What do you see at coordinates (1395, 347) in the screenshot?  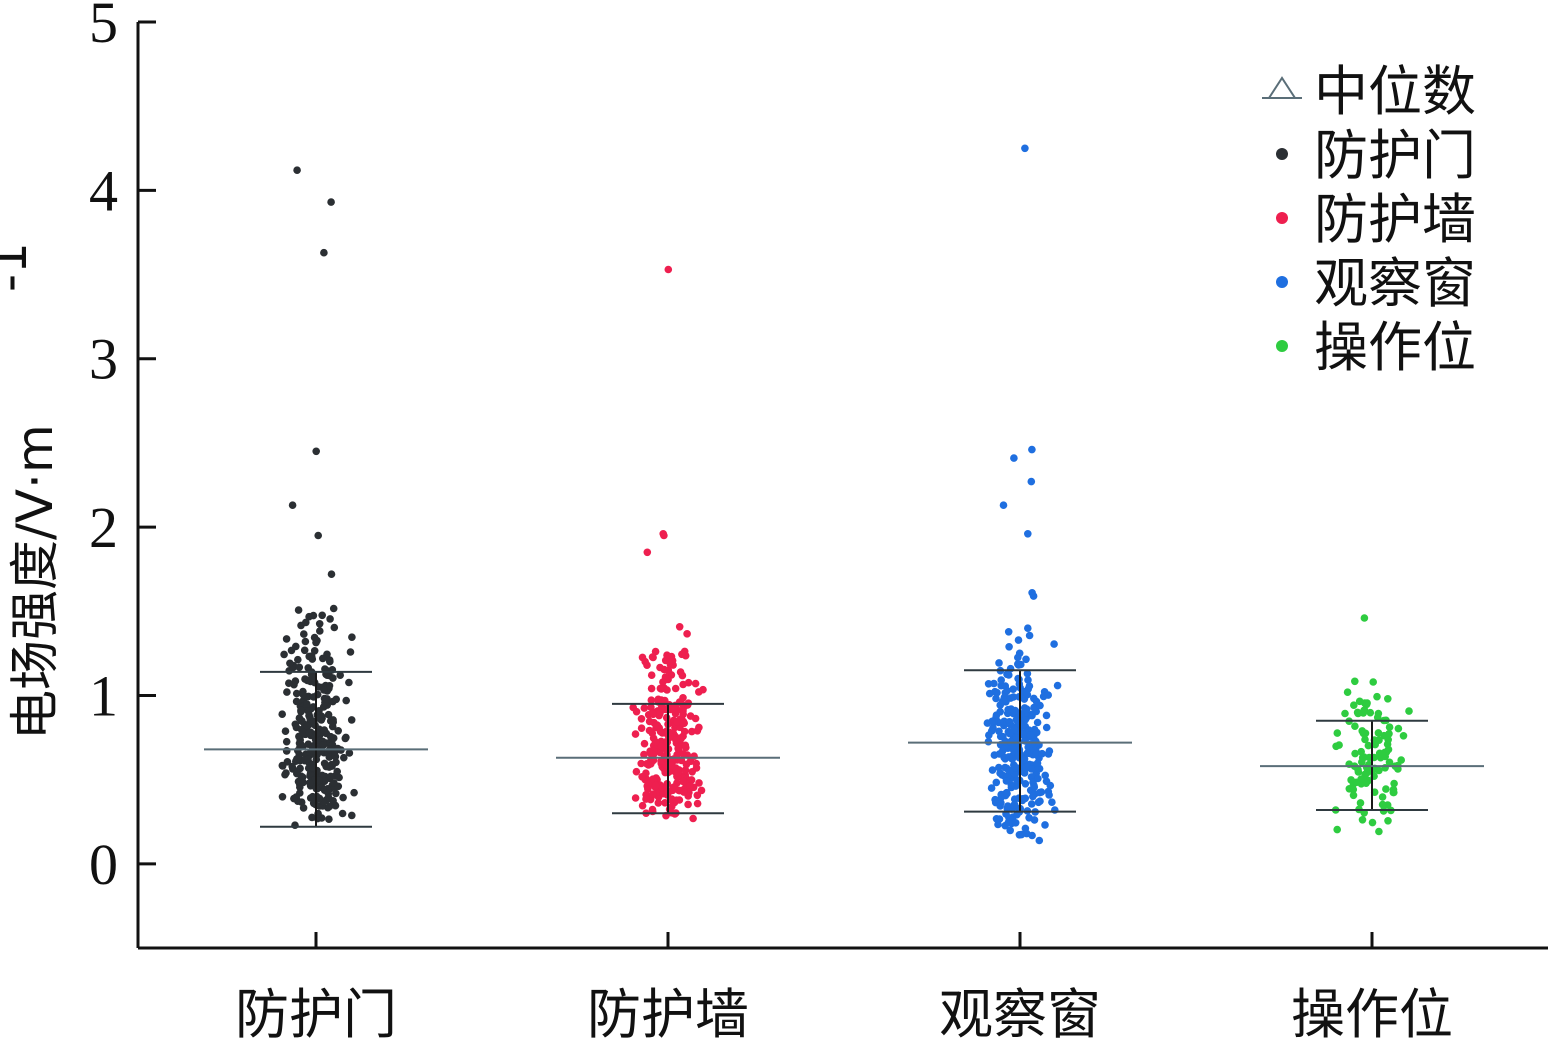 I see `legend-label-4: 操作位` at bounding box center [1395, 347].